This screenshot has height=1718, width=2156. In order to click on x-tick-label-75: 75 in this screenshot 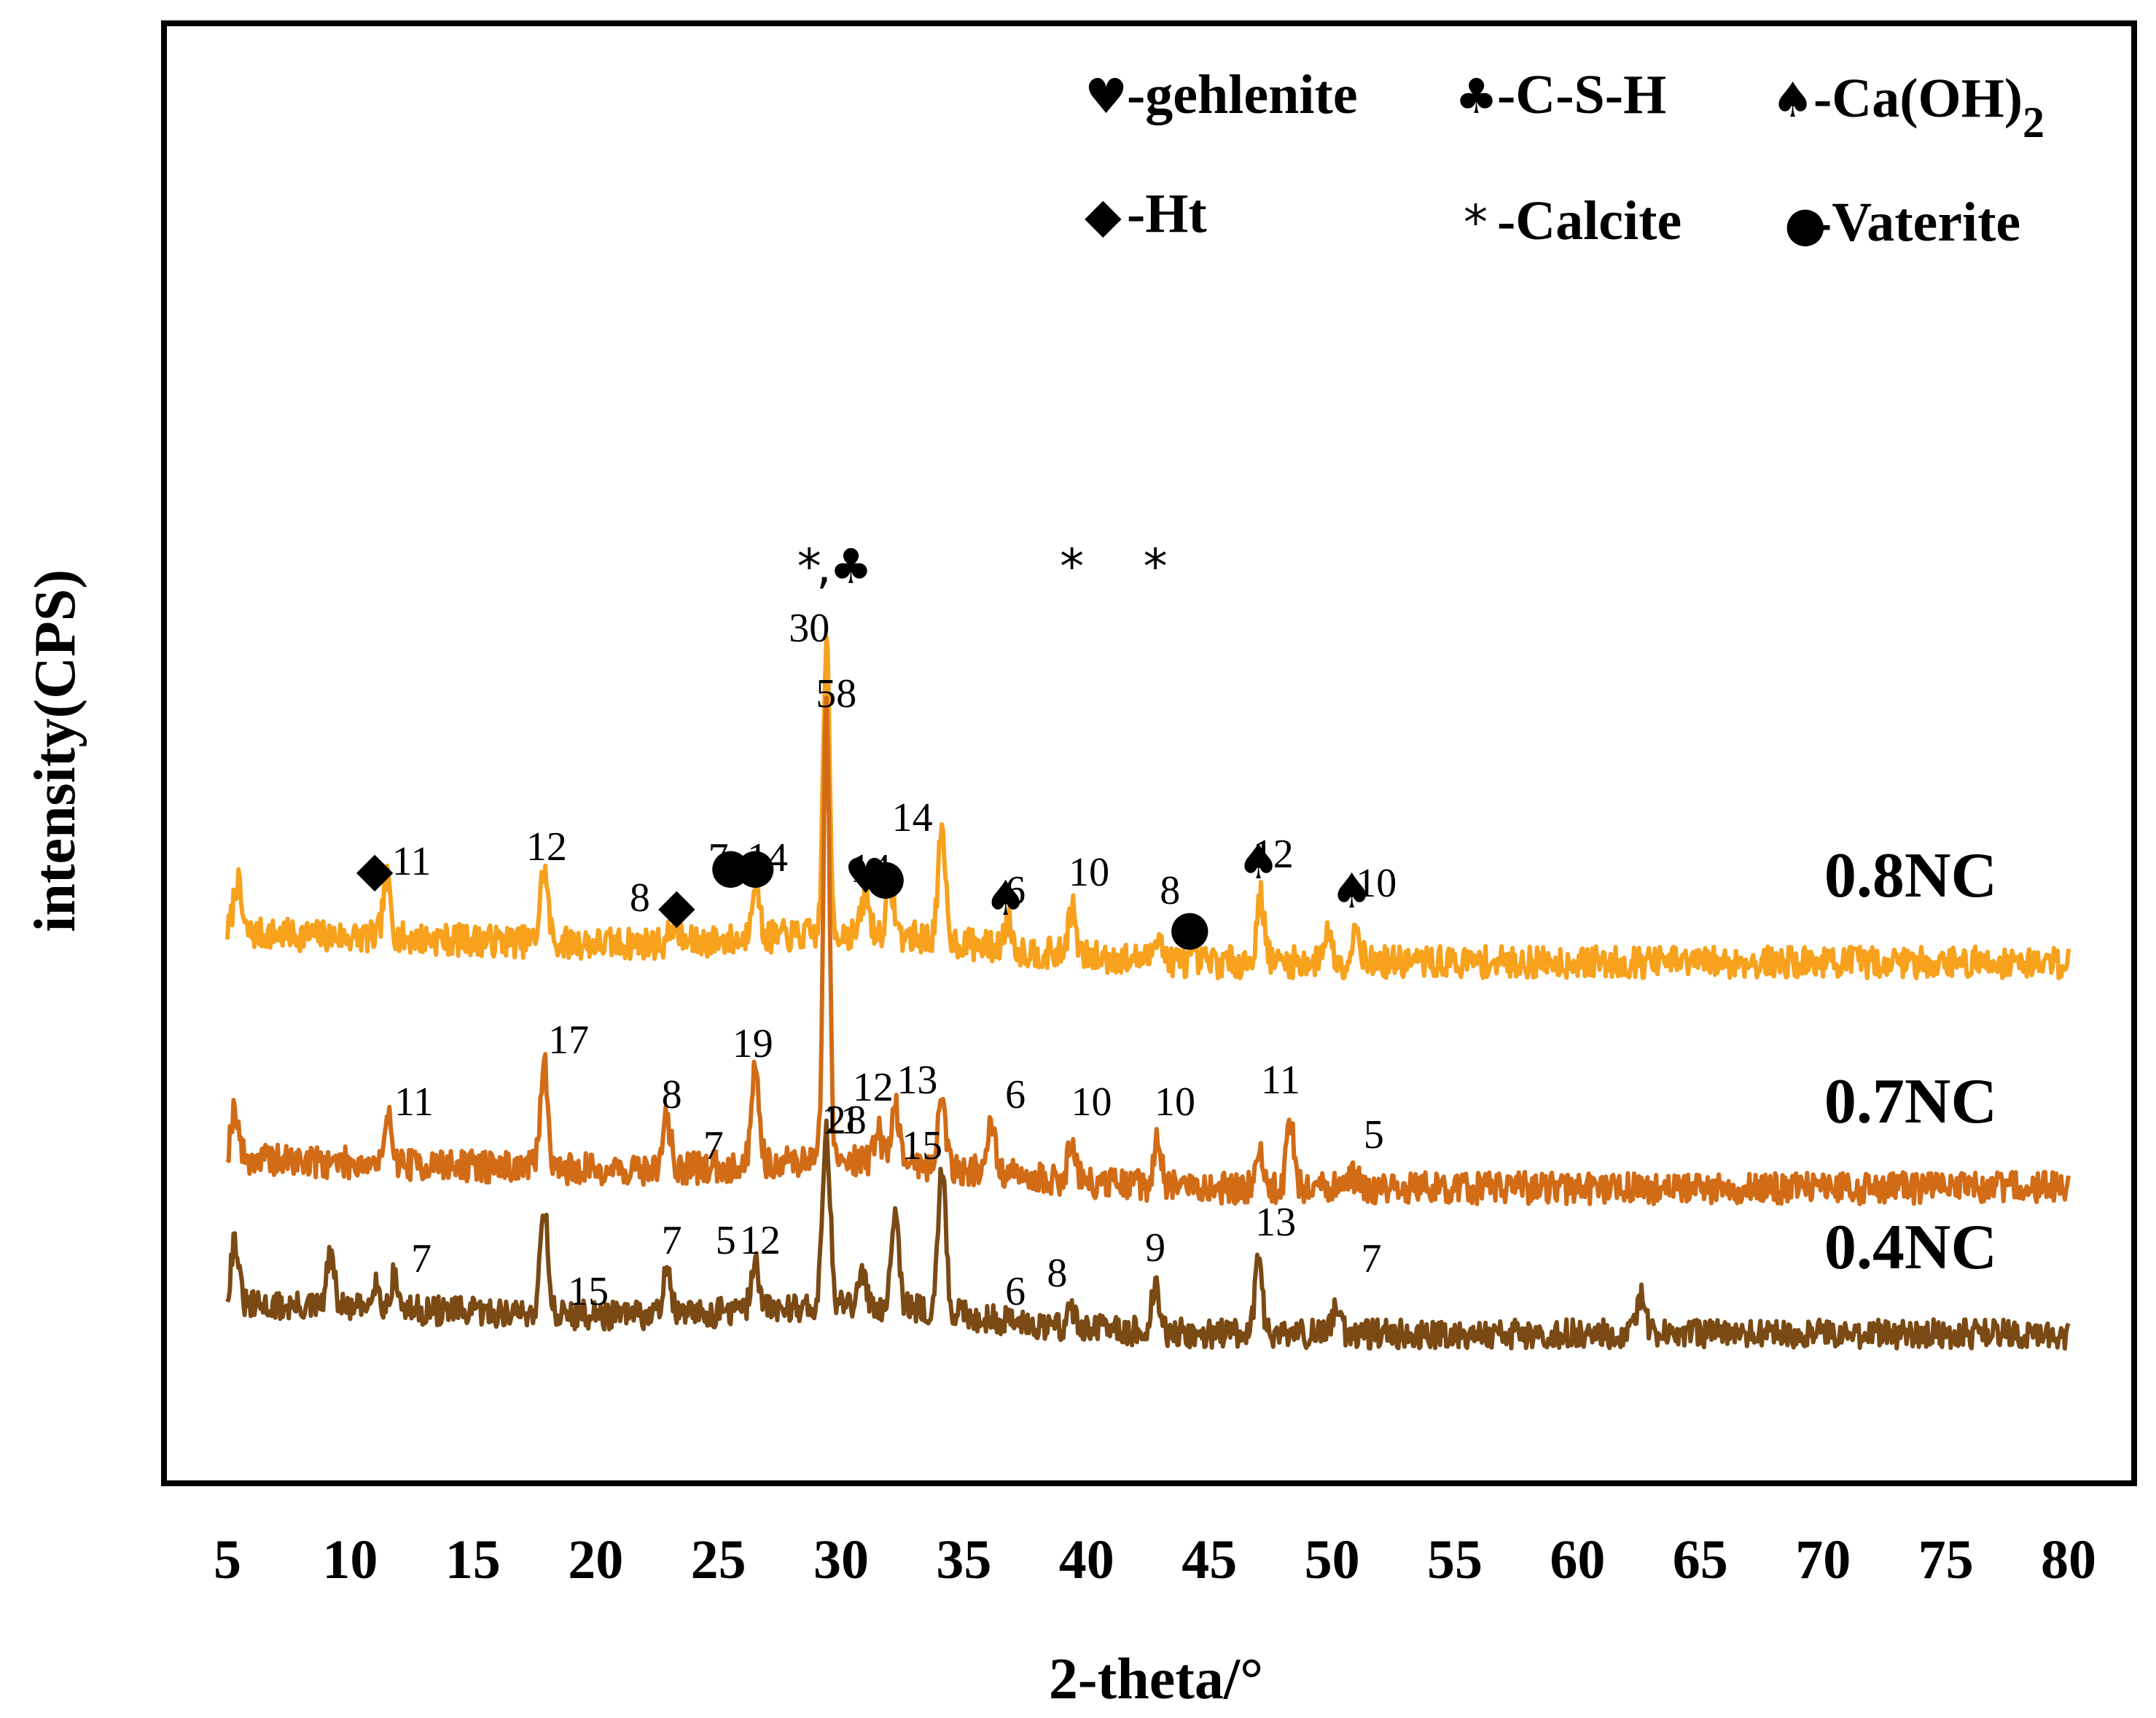, I will do `click(1946, 1560)`.